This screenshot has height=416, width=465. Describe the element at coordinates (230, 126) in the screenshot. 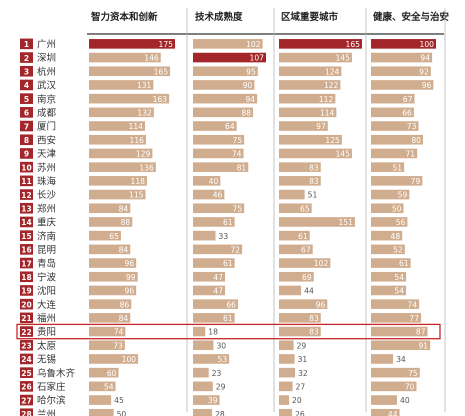

I see `bar-value-label: 64` at that location.